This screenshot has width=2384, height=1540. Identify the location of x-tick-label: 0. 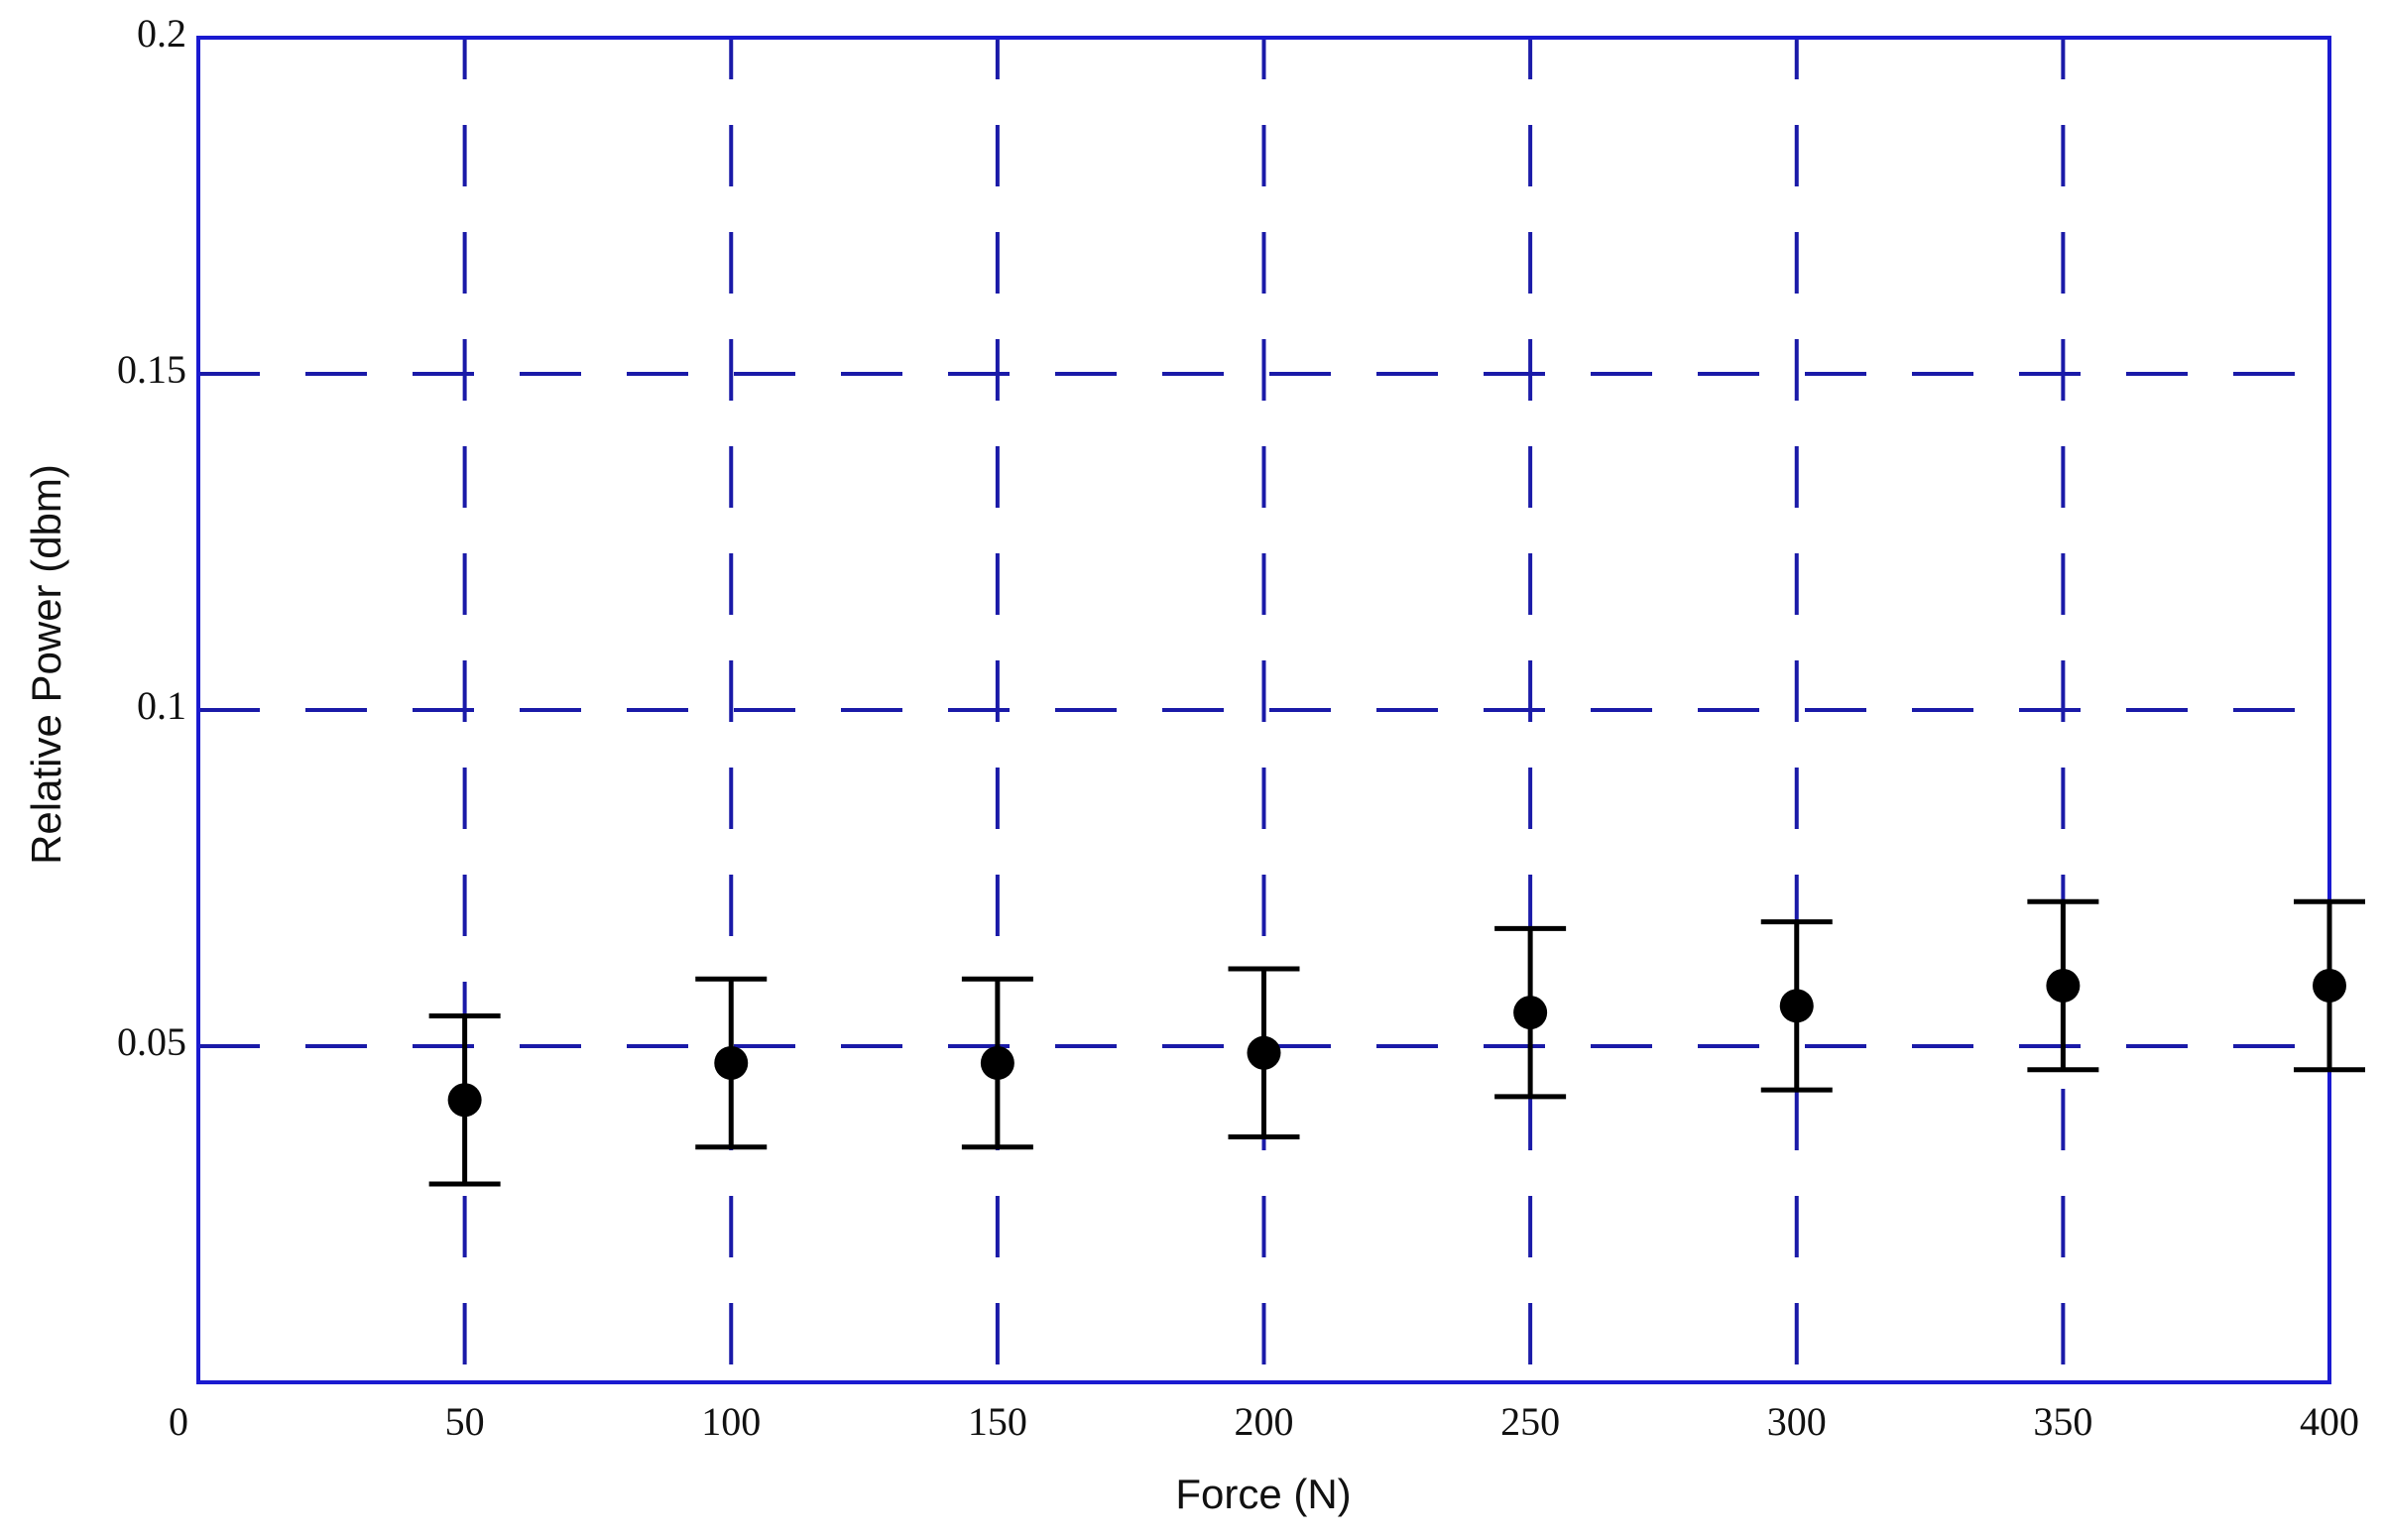
(178, 1421).